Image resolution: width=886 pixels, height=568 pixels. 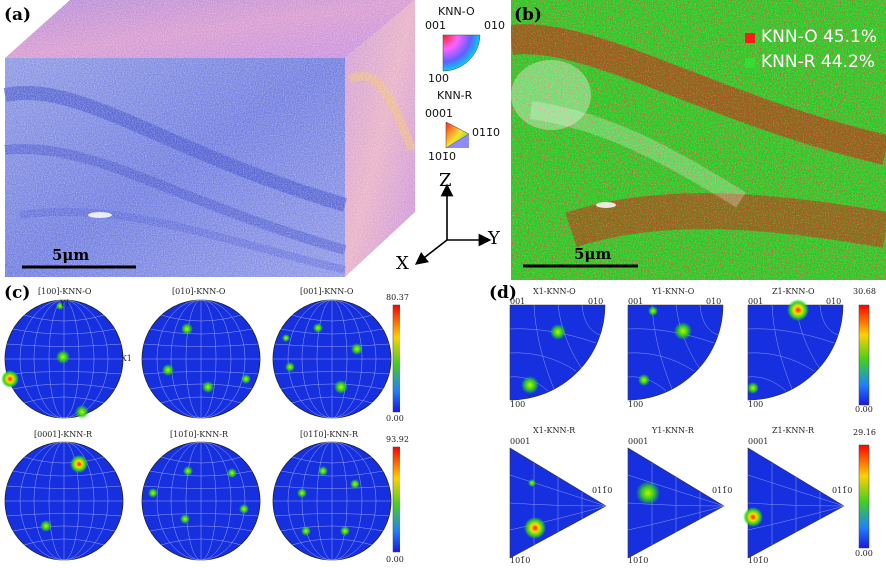 What do you see at coordinates (758, 560) in the screenshot?
I see `ipf-r-corner-1010-c: 101̄0` at bounding box center [758, 560].